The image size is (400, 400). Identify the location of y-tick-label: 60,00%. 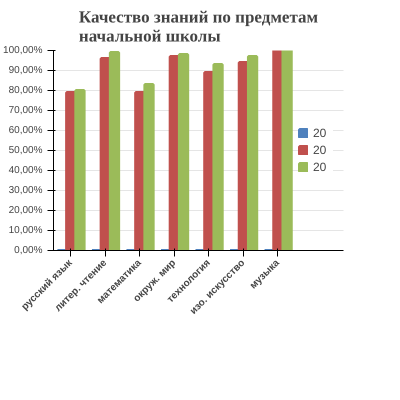
(25, 130).